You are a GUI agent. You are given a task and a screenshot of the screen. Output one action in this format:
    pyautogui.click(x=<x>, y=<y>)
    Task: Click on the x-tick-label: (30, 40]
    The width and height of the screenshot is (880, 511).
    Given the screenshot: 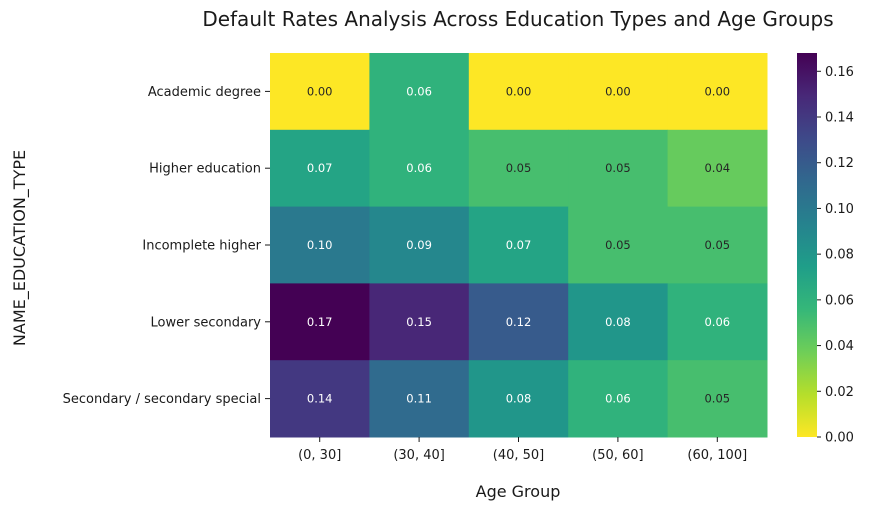 What is the action you would take?
    pyautogui.click(x=419, y=455)
    